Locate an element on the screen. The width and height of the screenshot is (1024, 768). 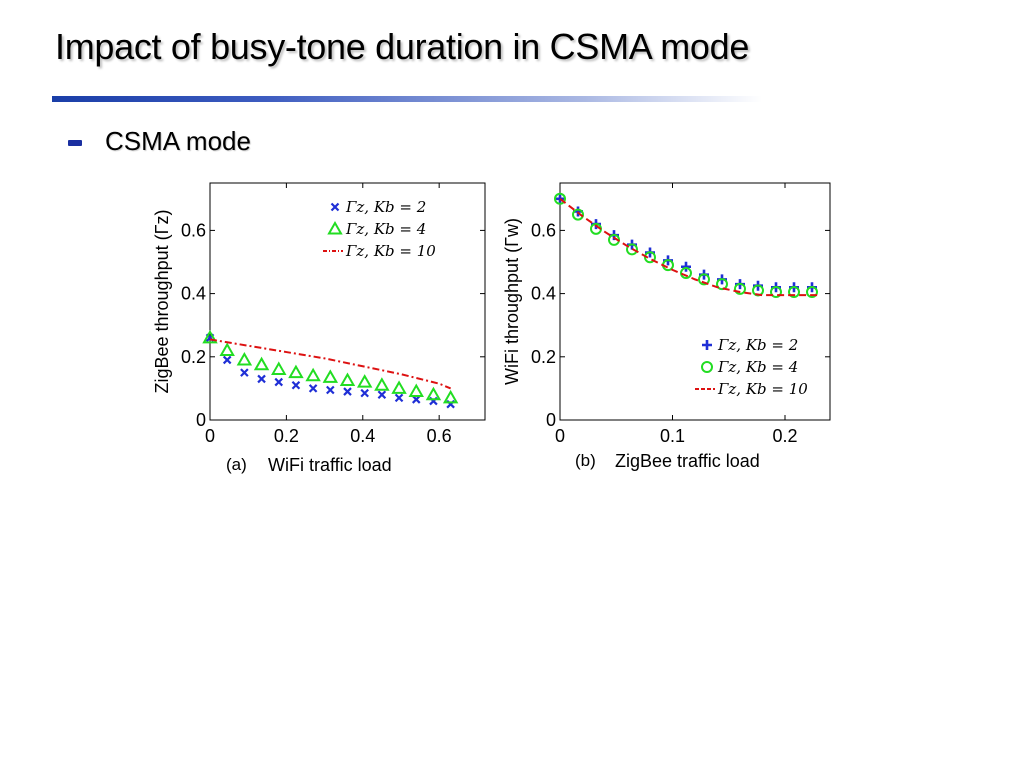
chart-b-legend-label: Γz, Kb = 4 is located at coordinates (757, 367).